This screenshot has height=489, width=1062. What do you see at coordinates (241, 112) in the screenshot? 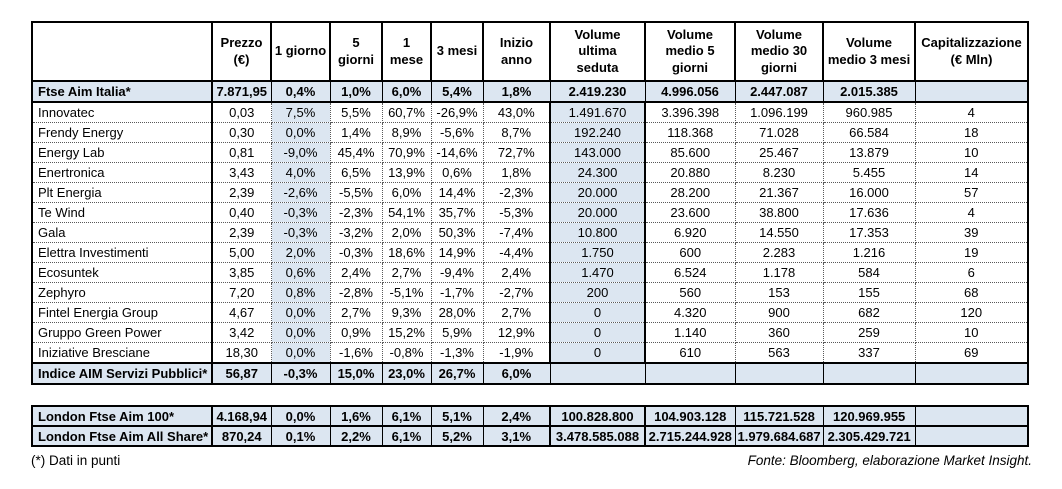
I see `table-cell: 0,03` at bounding box center [241, 112].